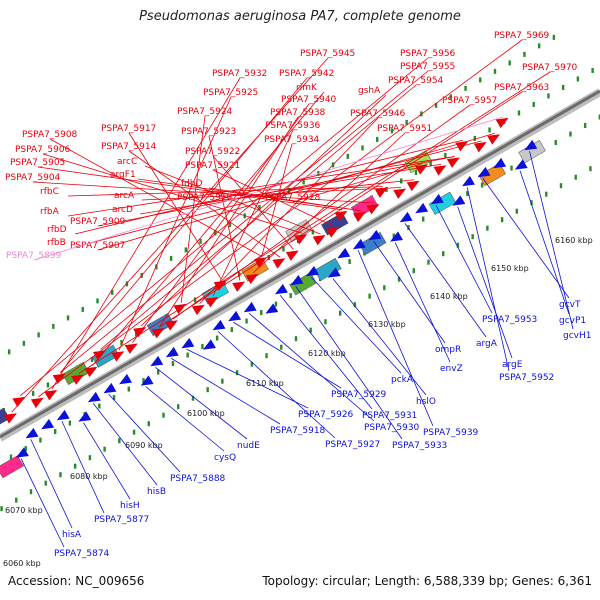 The width and height of the screenshot is (600, 600). Describe the element at coordinates (510, 268) in the screenshot. I see `scale-label: 6150 kbp` at that location.